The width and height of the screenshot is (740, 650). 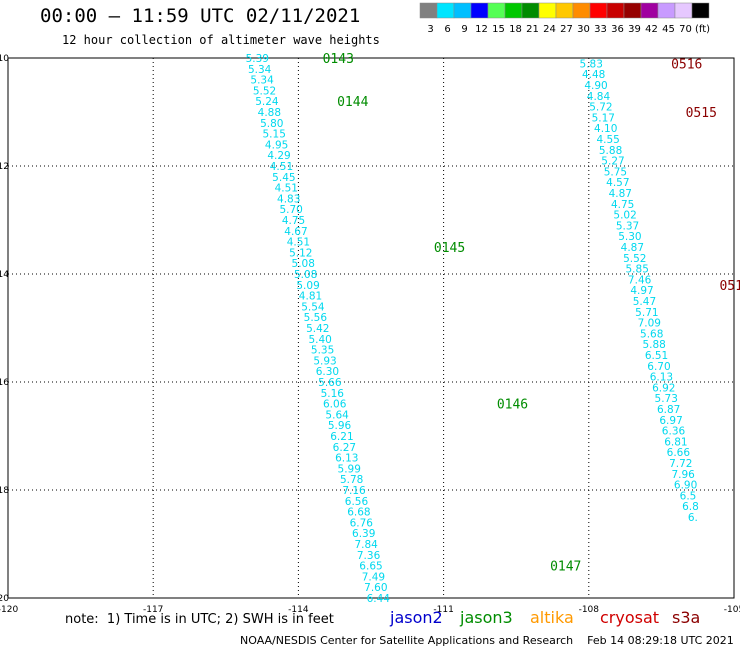 I want to click on pass-label: 0144, so click(x=352, y=102).